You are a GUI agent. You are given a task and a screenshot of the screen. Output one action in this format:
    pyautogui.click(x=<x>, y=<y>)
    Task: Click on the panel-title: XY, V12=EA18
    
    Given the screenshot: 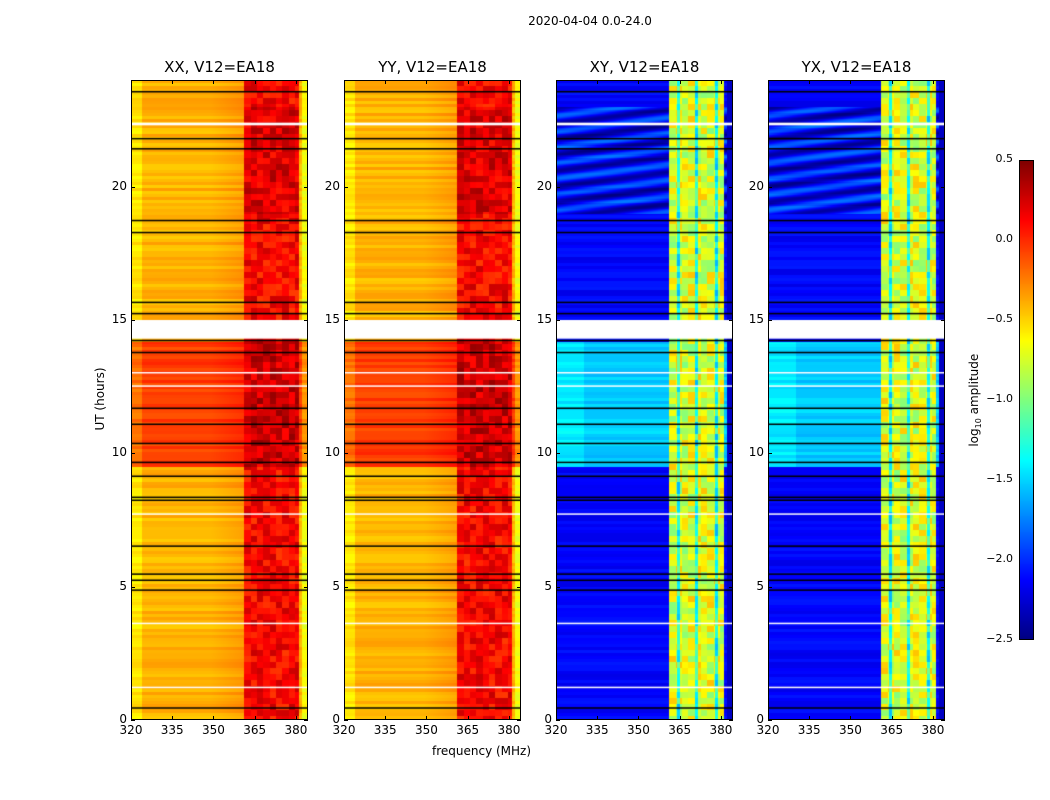 What is the action you would take?
    pyautogui.click(x=644, y=67)
    